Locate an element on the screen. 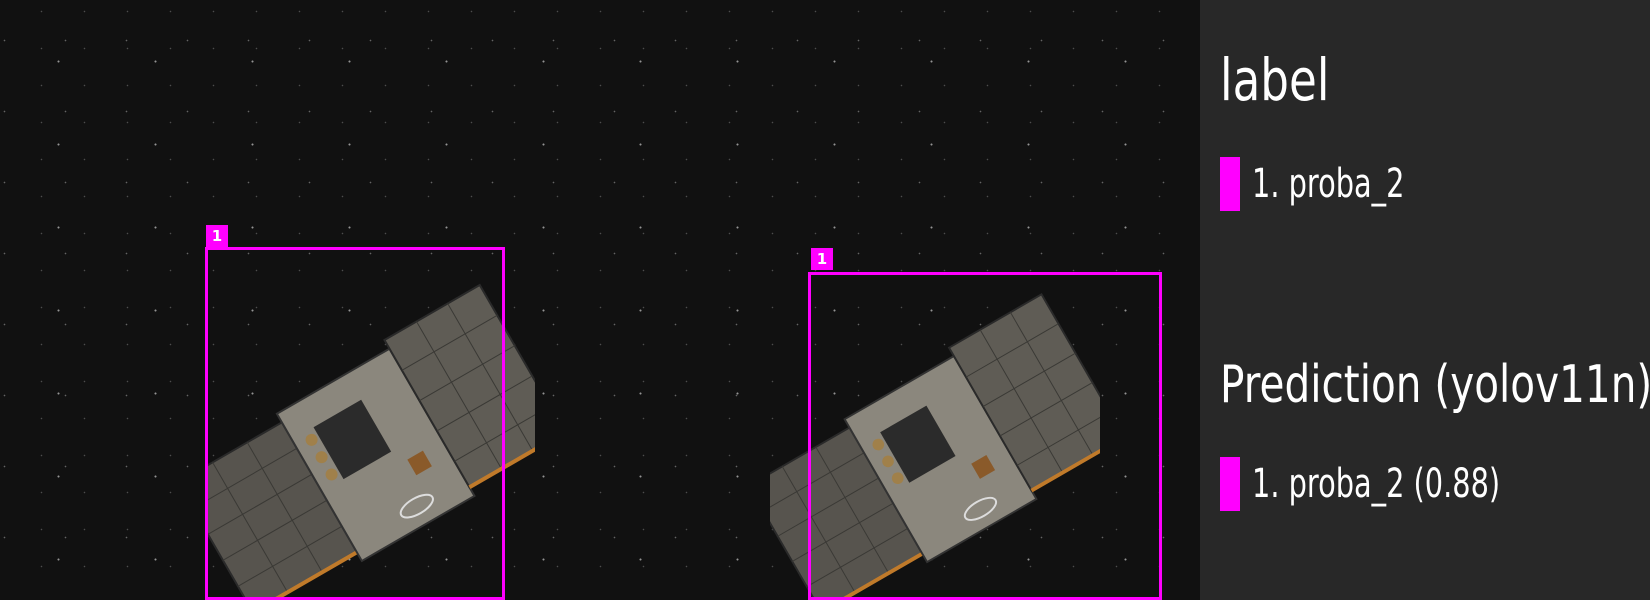 Image resolution: width=1650 pixels, height=600 pixels. label-legend-item: 1. proba_2 is located at coordinates (1342, 184).